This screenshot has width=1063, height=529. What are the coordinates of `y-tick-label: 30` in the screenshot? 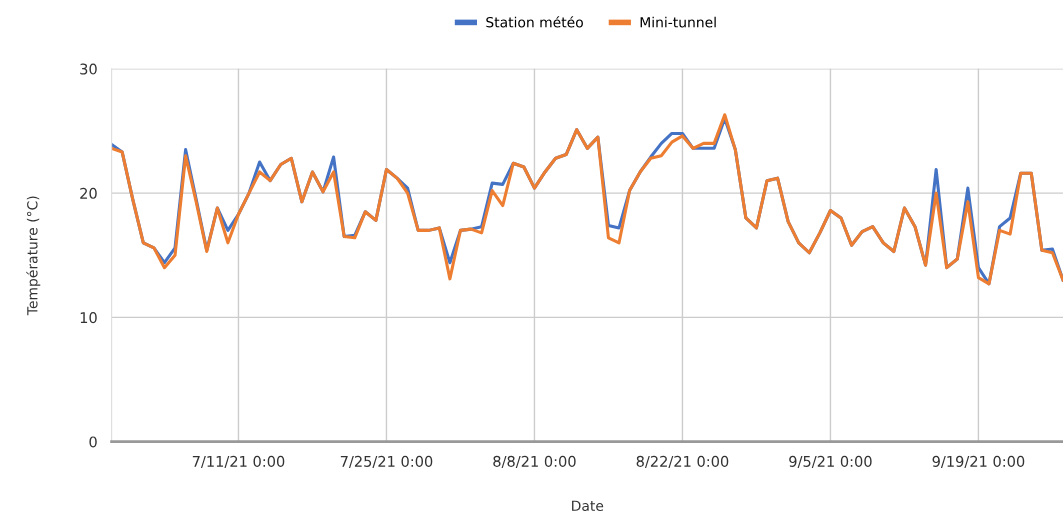 It's located at (88, 69).